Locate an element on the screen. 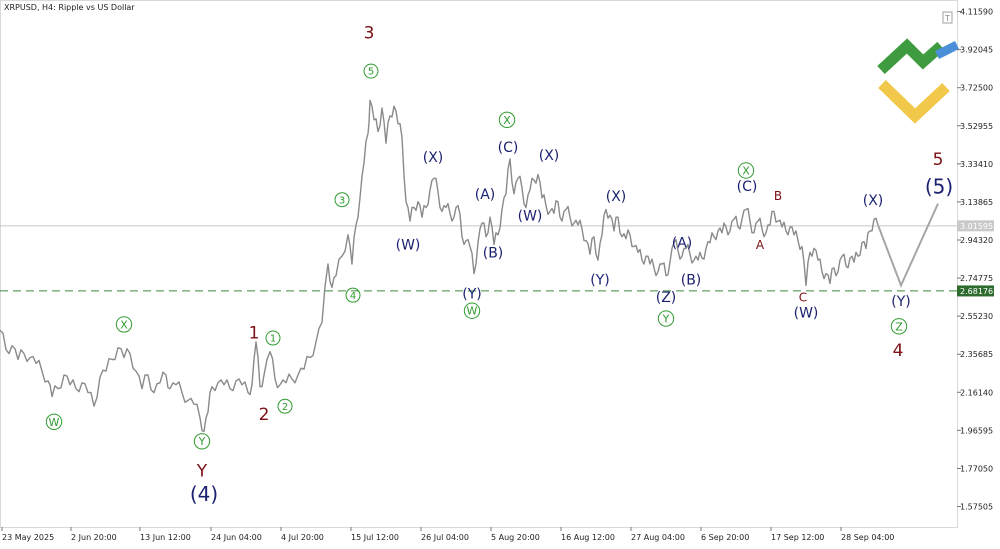 The width and height of the screenshot is (1000, 549). svg-text: 5 is located at coordinates (371, 72).